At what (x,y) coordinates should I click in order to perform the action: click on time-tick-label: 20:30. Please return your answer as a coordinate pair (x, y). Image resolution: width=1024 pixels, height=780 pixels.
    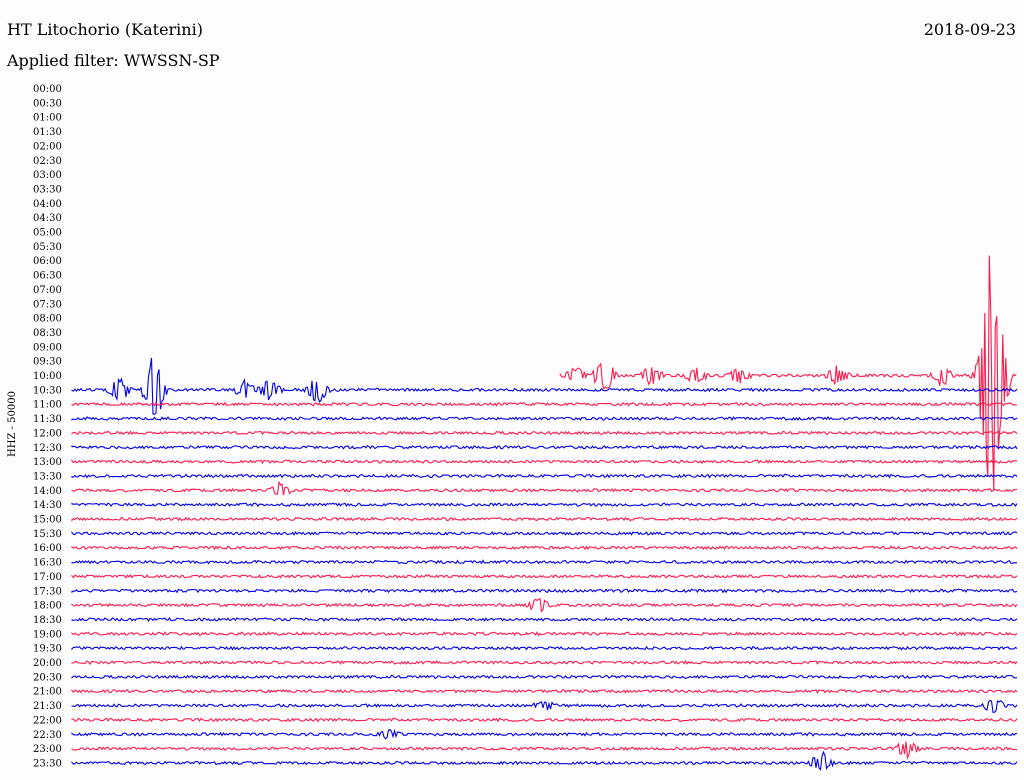
    Looking at the image, I should click on (47, 677).